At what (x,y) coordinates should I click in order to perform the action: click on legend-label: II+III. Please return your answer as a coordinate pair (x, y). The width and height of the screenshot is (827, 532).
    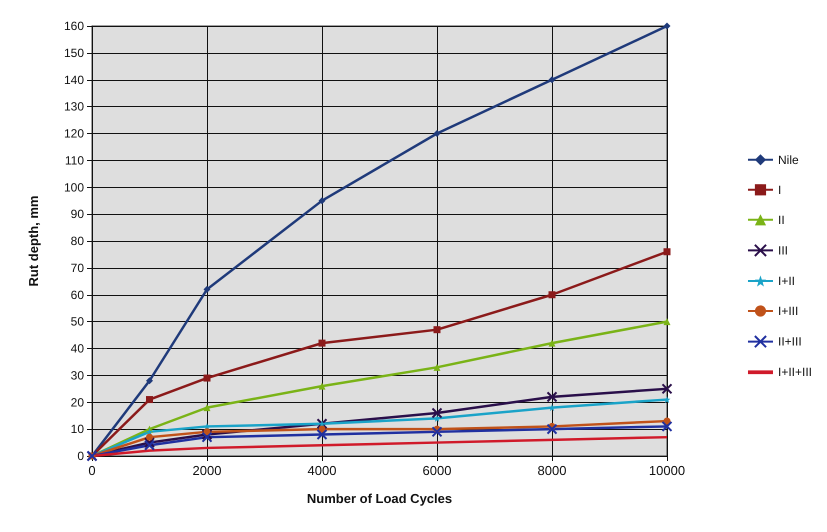
    Looking at the image, I should click on (790, 341).